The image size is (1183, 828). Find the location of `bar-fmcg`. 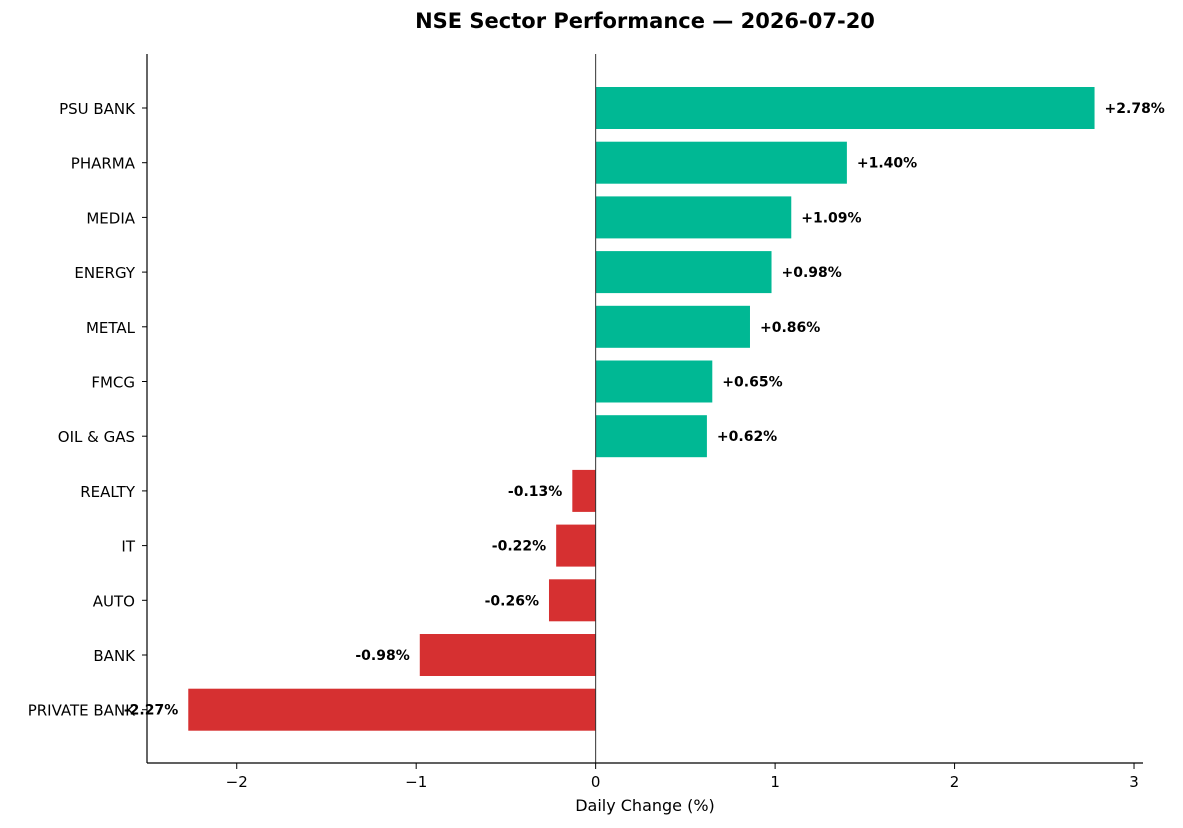

bar-fmcg is located at coordinates (654, 381).